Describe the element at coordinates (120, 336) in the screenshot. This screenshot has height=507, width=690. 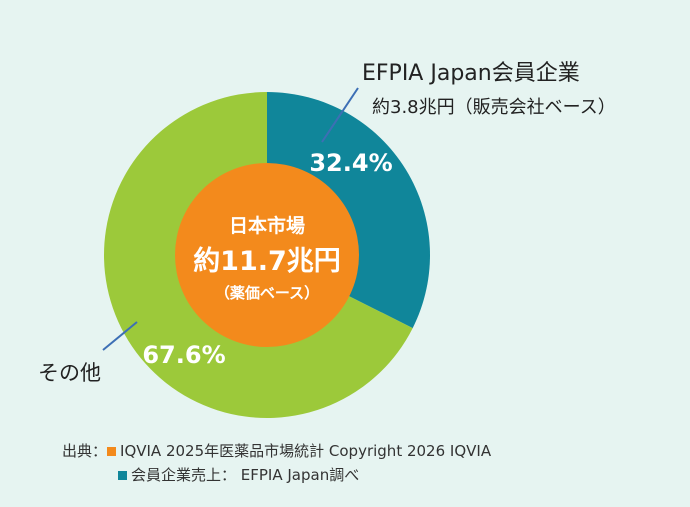
I see `leader-line-other` at that location.